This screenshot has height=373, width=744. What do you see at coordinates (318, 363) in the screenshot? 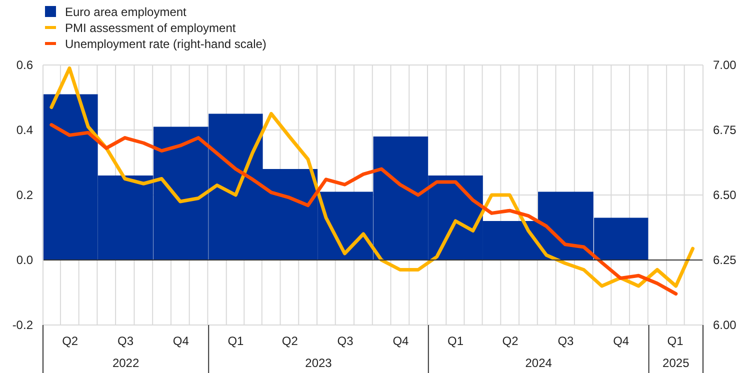
I see `text: 2023` at bounding box center [318, 363].